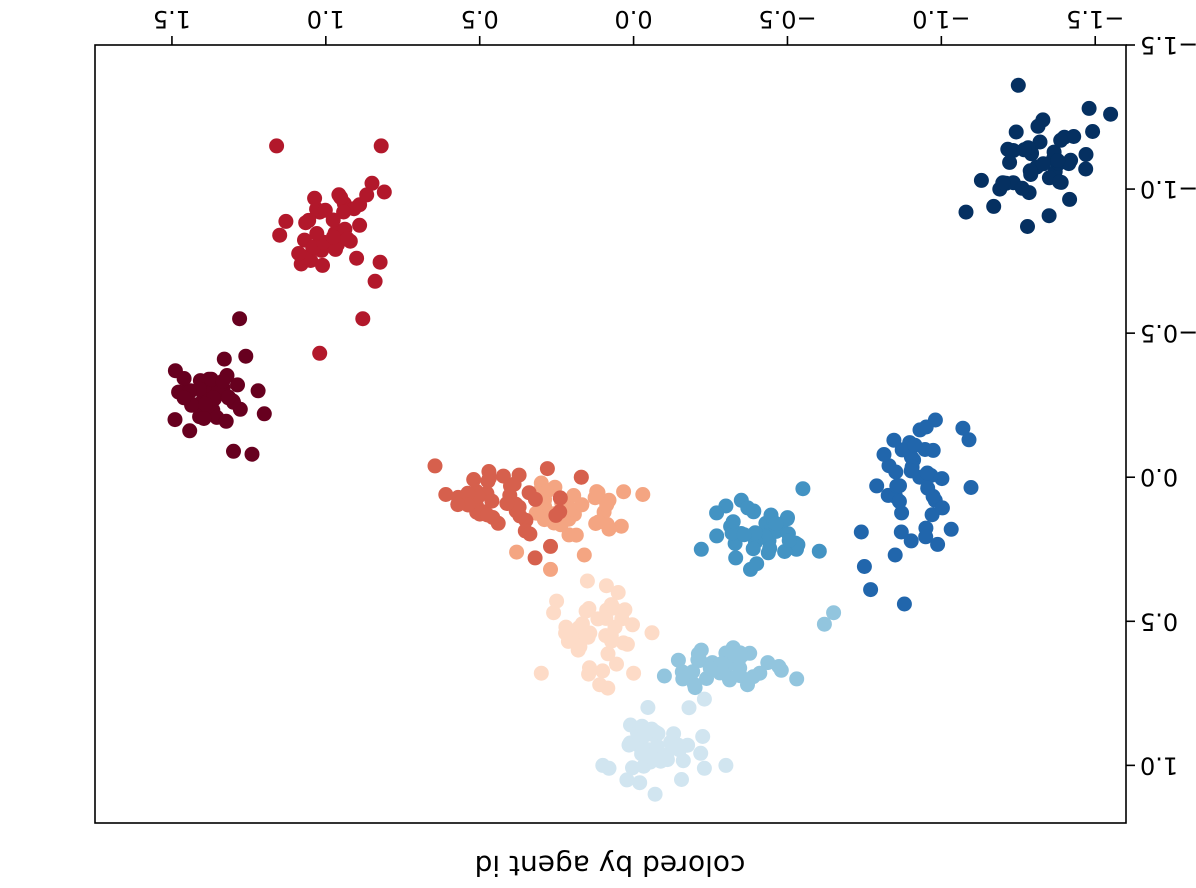 This screenshot has width=1196, height=888. I want to click on x-axis-label: colored by agent id, so click(610, 865).